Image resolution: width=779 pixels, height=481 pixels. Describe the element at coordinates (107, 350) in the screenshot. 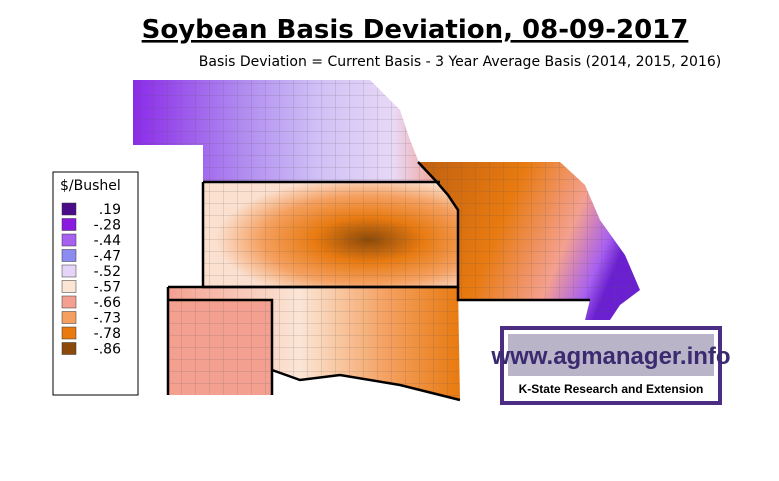

I see `legend-label: -.86` at that location.